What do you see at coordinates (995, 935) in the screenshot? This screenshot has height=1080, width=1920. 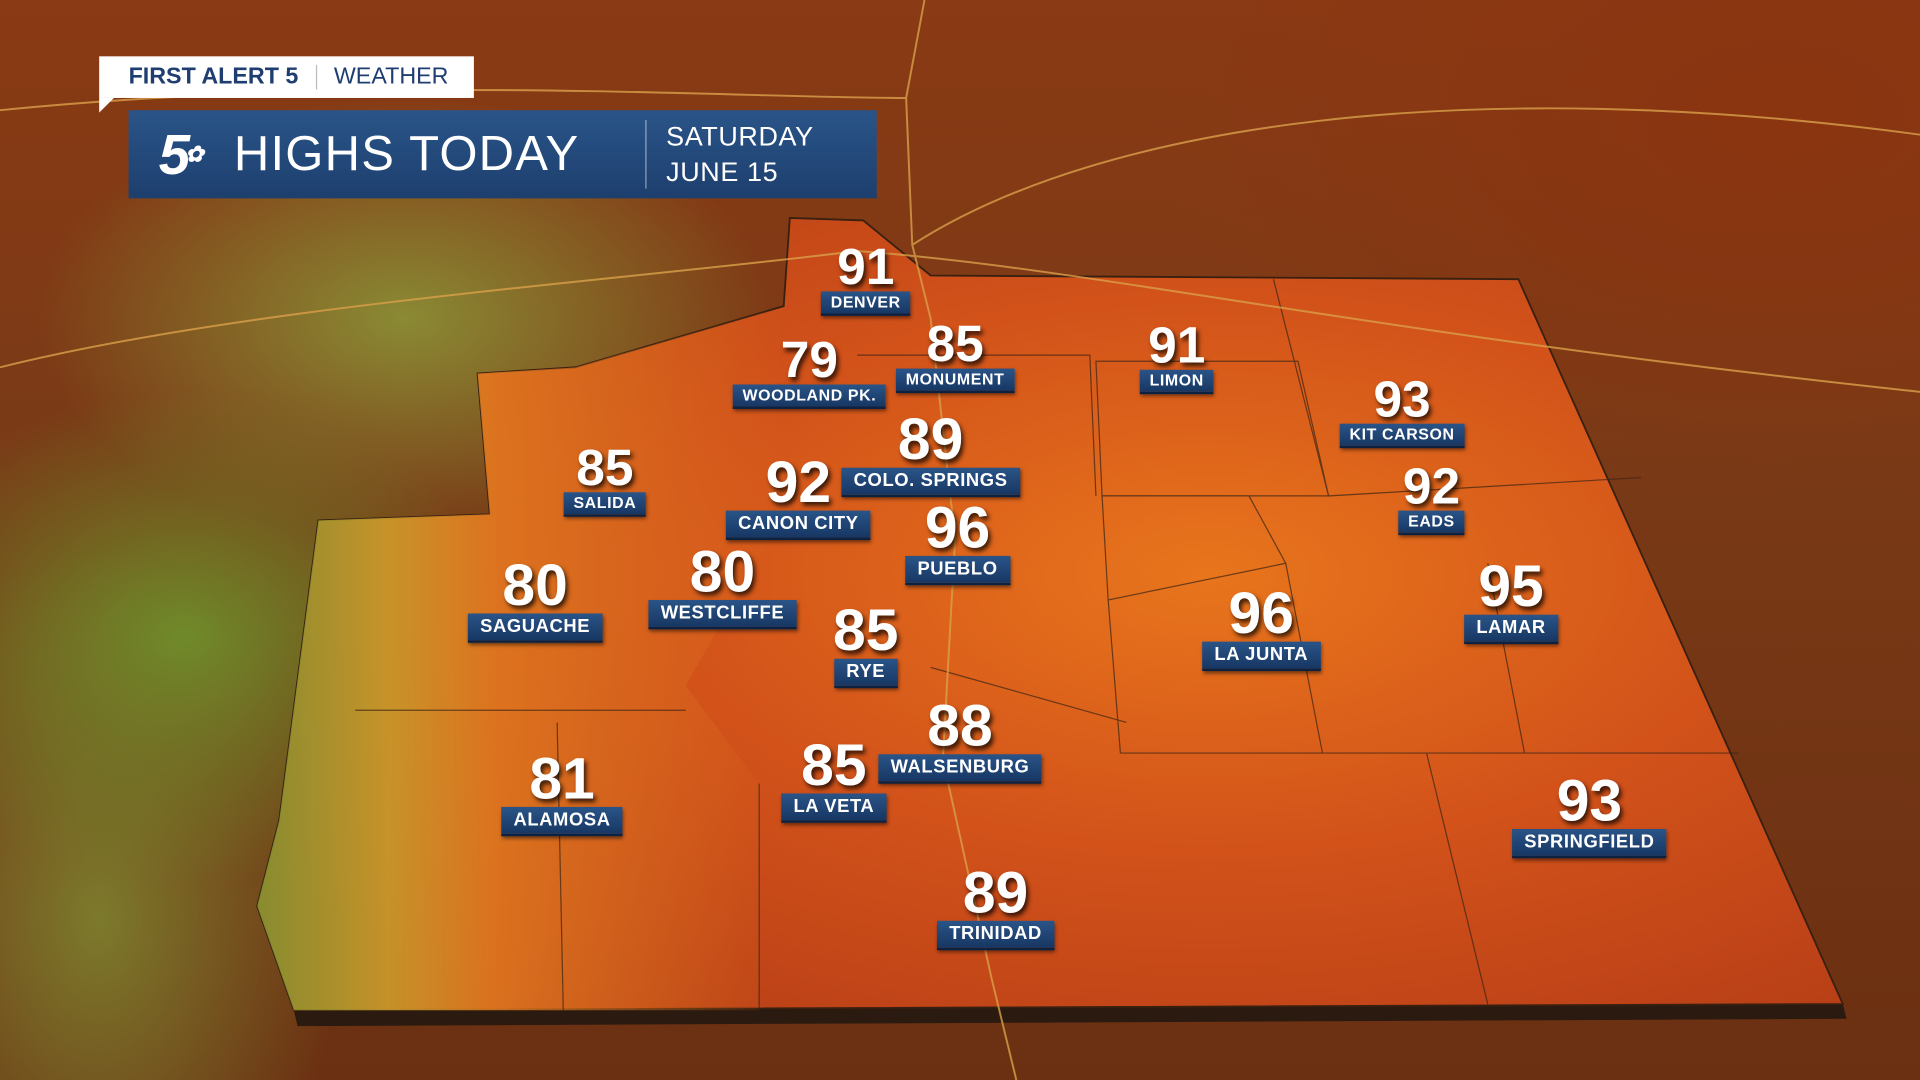 I see `city-label: TRINIDAD` at bounding box center [995, 935].